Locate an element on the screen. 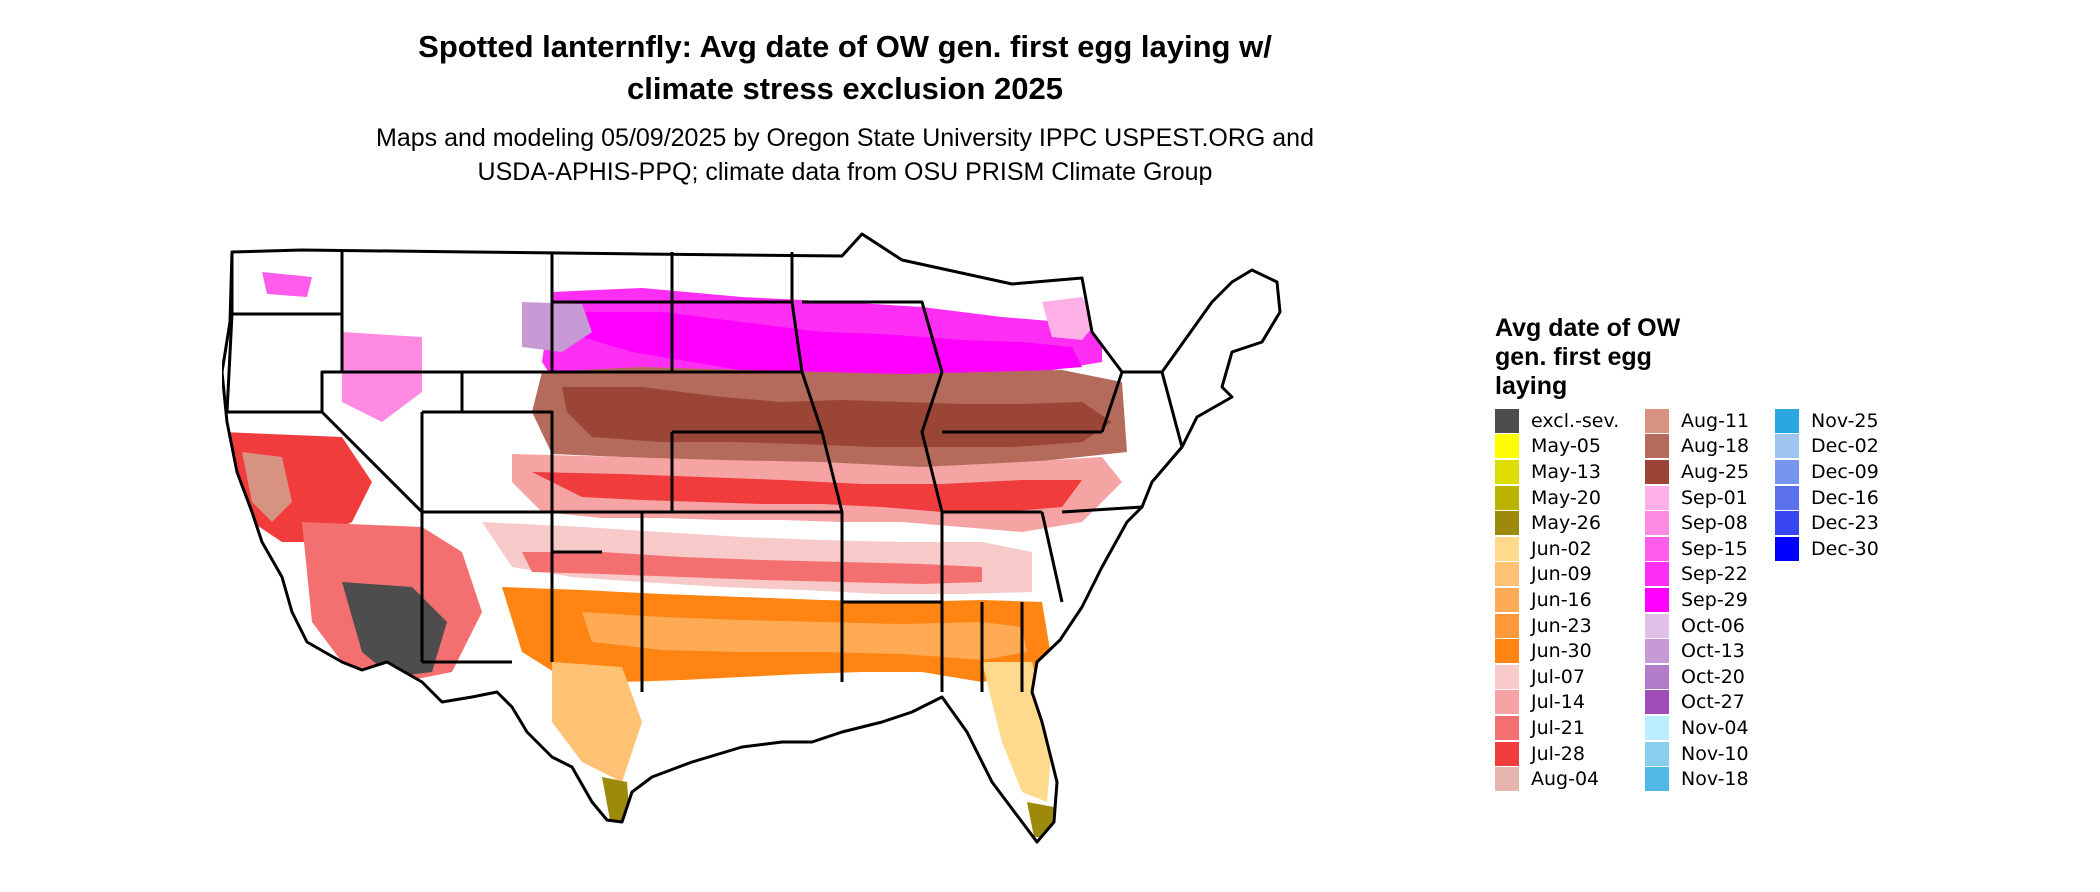  legend-label: Jul-21 is located at coordinates (1558, 727).